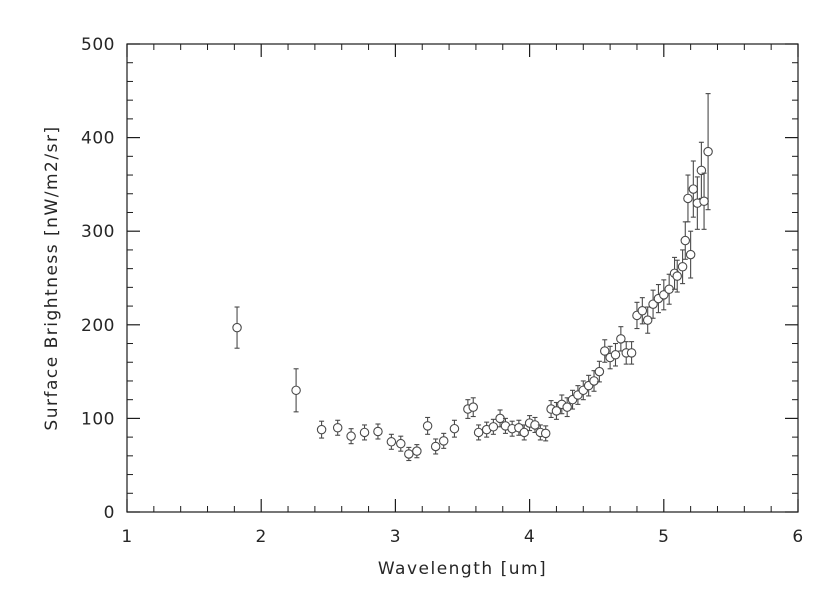 This screenshot has width=840, height=600. What do you see at coordinates (98, 139) in the screenshot?
I see `y-tick-label: 400` at bounding box center [98, 139].